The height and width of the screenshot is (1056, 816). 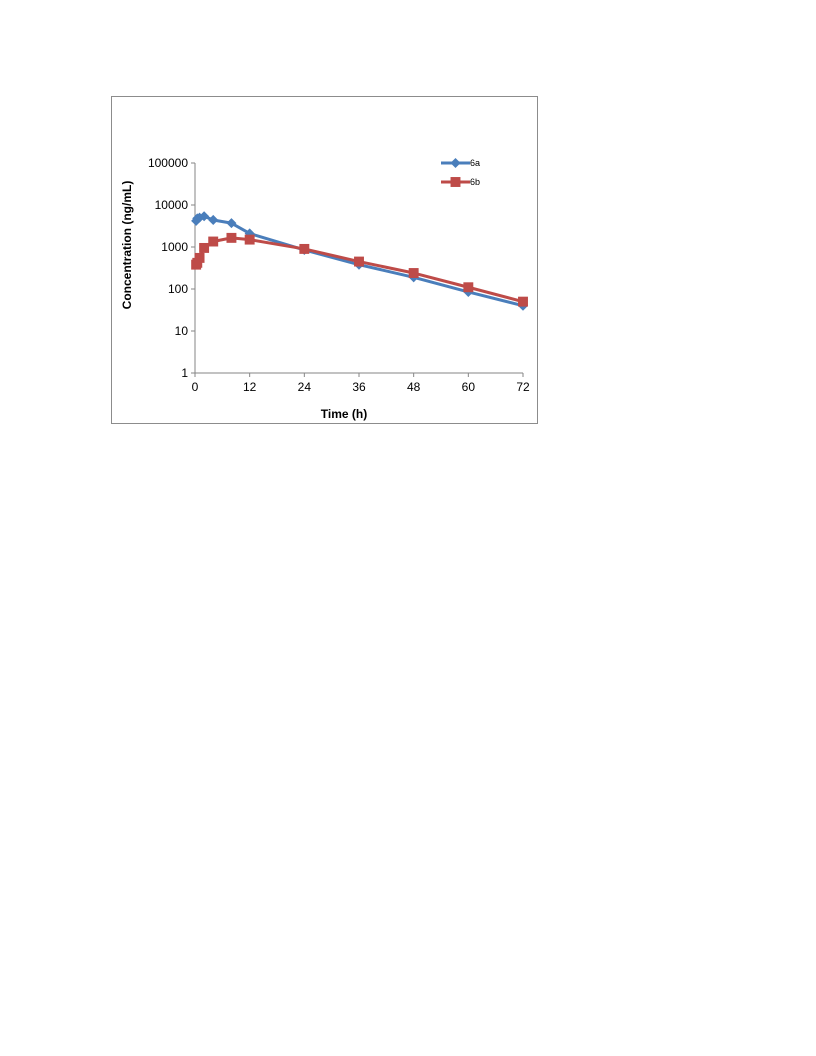 I want to click on x-tick-label: 72, so click(x=523, y=387).